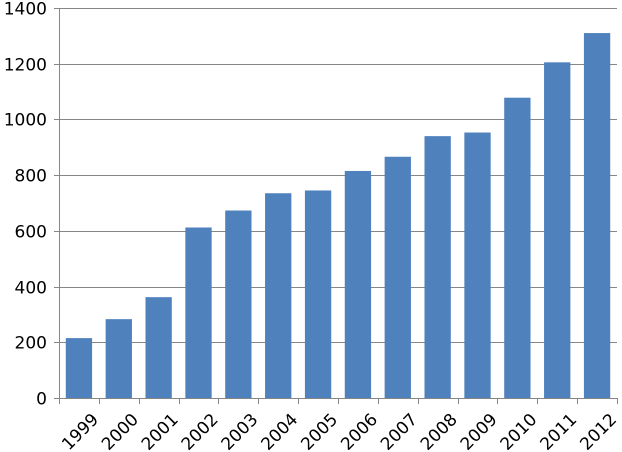 This screenshot has height=452, width=622. What do you see at coordinates (25, 205) in the screenshot?
I see `y-axis-tick-labels: 0 200 400 600 800 1000 1200 1400` at bounding box center [25, 205].